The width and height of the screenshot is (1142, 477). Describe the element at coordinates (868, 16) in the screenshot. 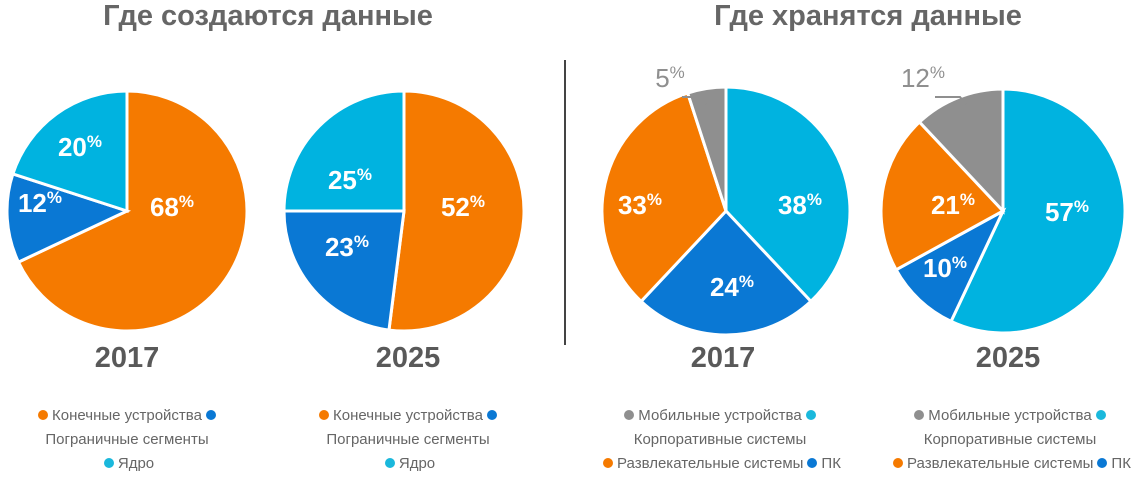

I see `title-stored: Где хранятся данные` at that location.